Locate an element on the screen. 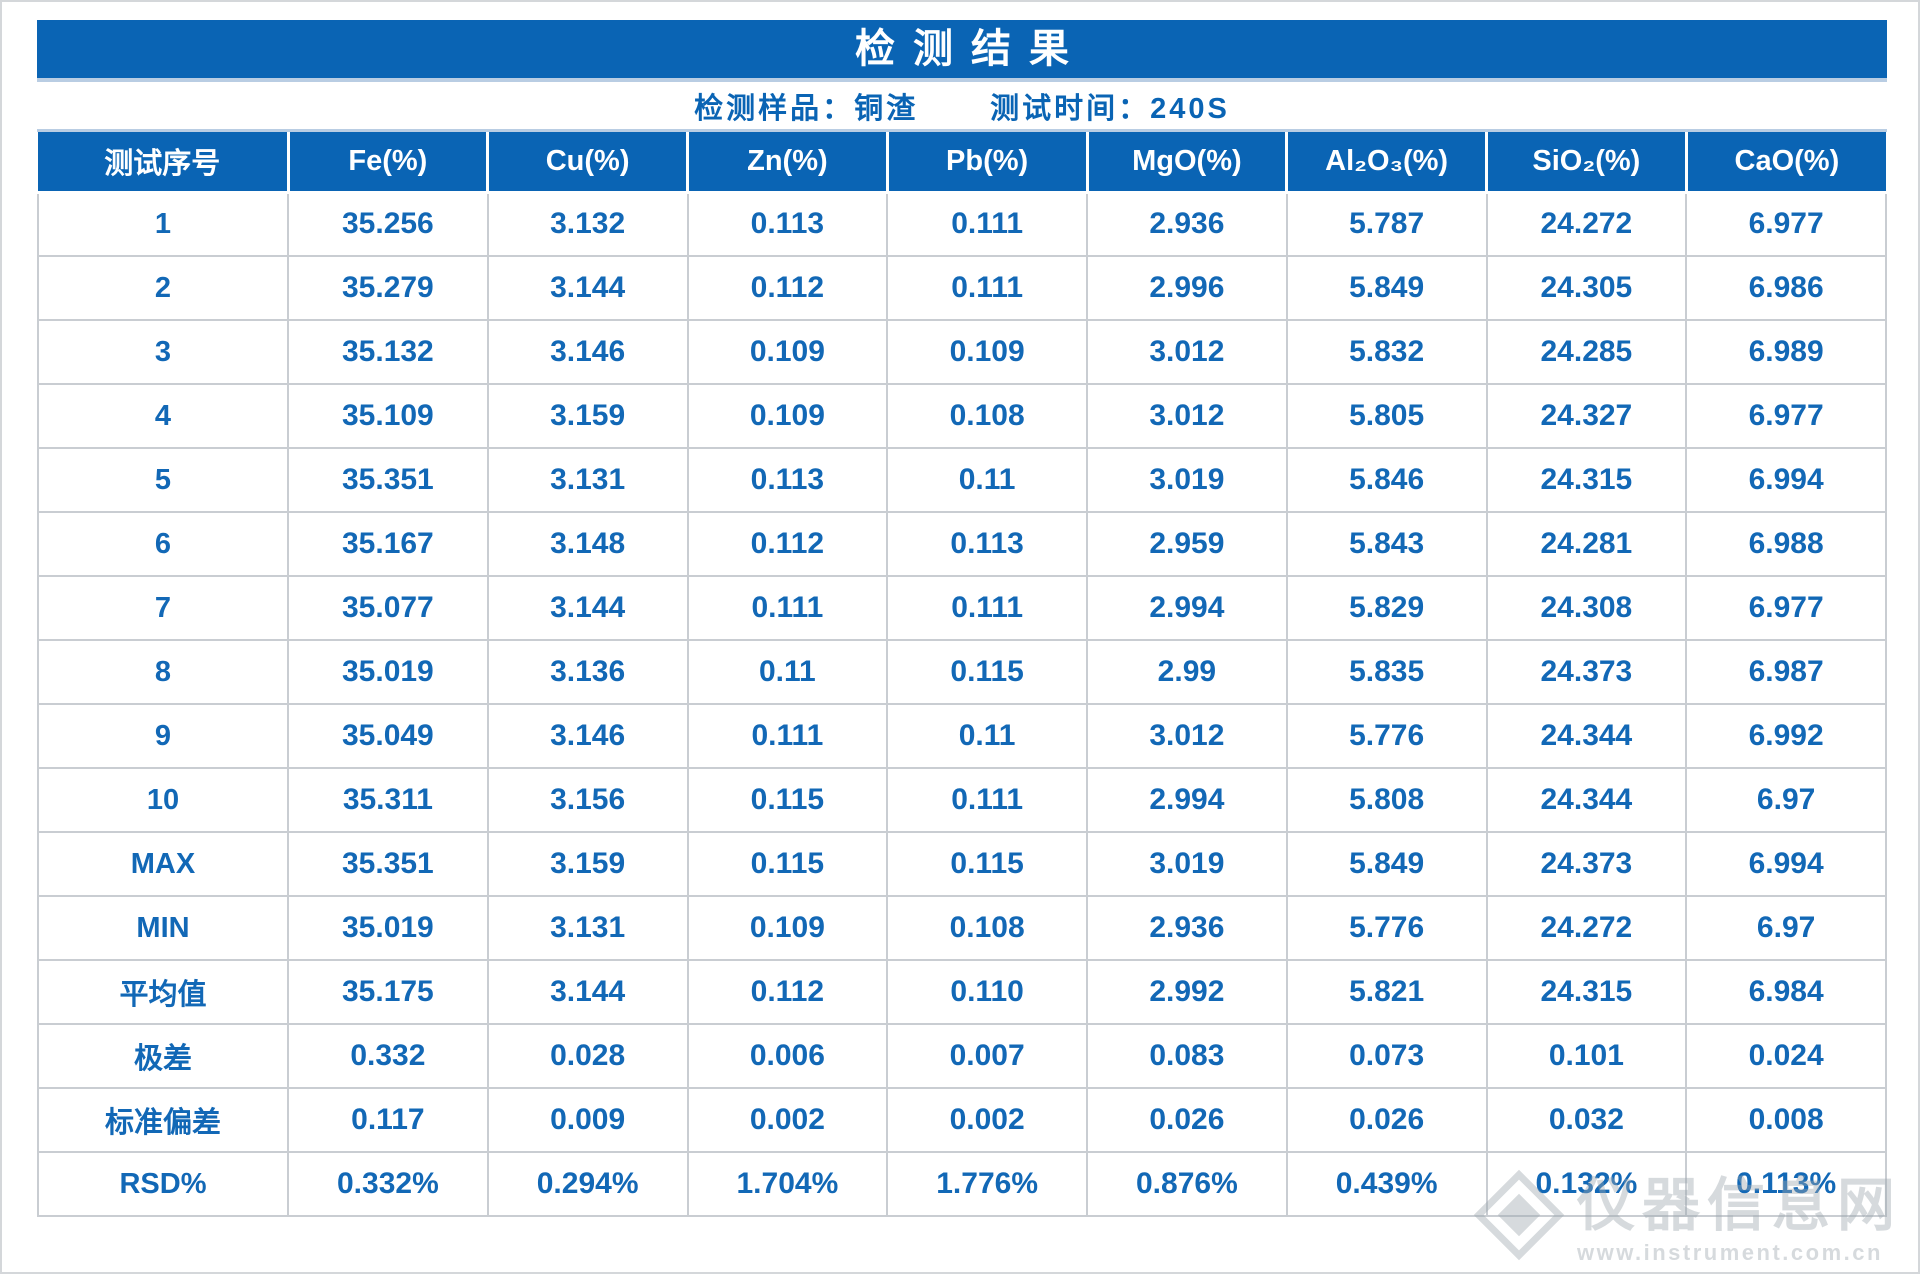  data-cell: 0.108 is located at coordinates (987, 928).